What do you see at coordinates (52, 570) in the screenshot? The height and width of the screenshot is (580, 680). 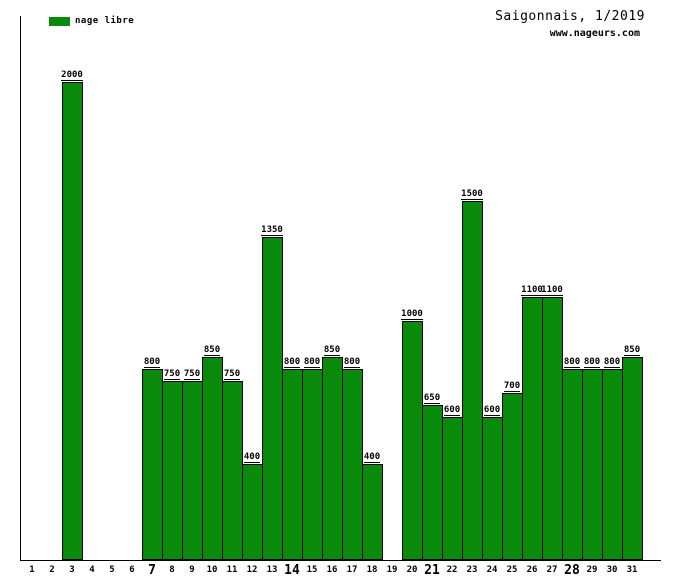 I see `x-axis-label-2: 2` at bounding box center [52, 570].